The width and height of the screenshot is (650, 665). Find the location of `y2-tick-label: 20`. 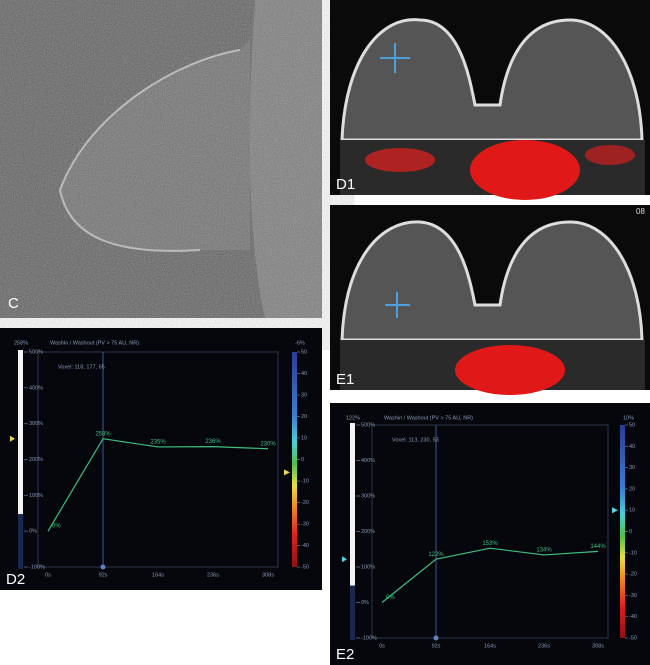

y2-tick-label: 20 is located at coordinates (632, 489).